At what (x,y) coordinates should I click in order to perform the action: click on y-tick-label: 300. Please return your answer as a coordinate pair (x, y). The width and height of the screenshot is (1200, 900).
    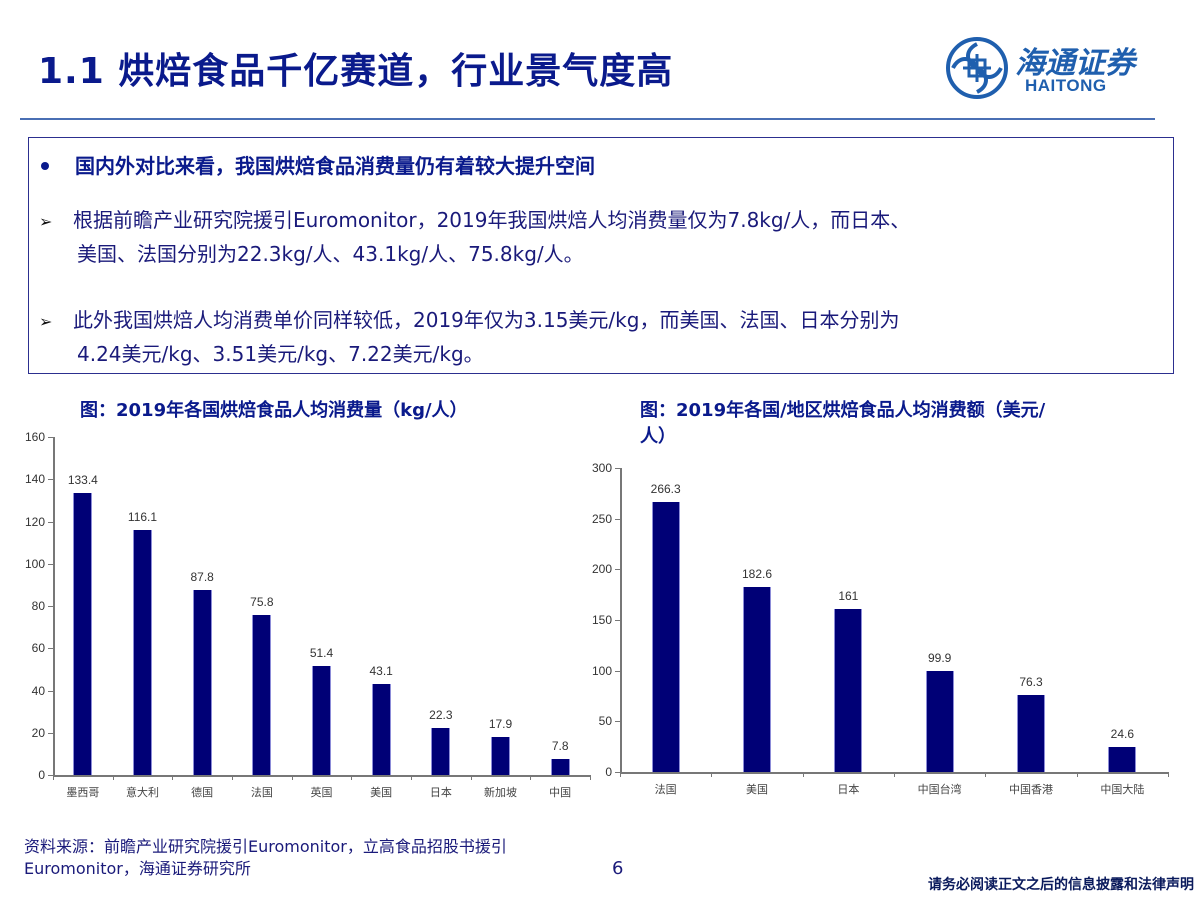
    Looking at the image, I should click on (601, 468).